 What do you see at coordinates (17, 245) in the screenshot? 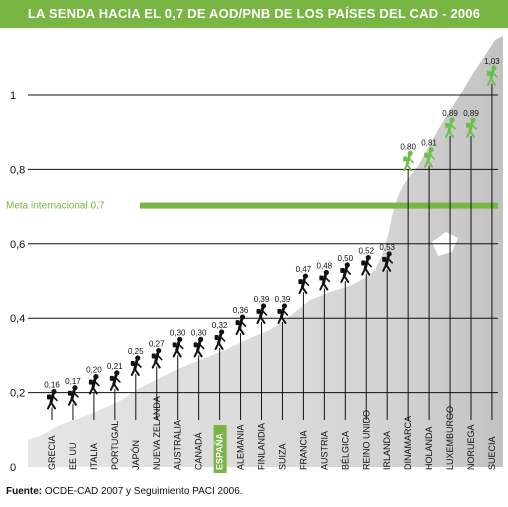
I see `y-tick-label: 0,6` at bounding box center [17, 245].